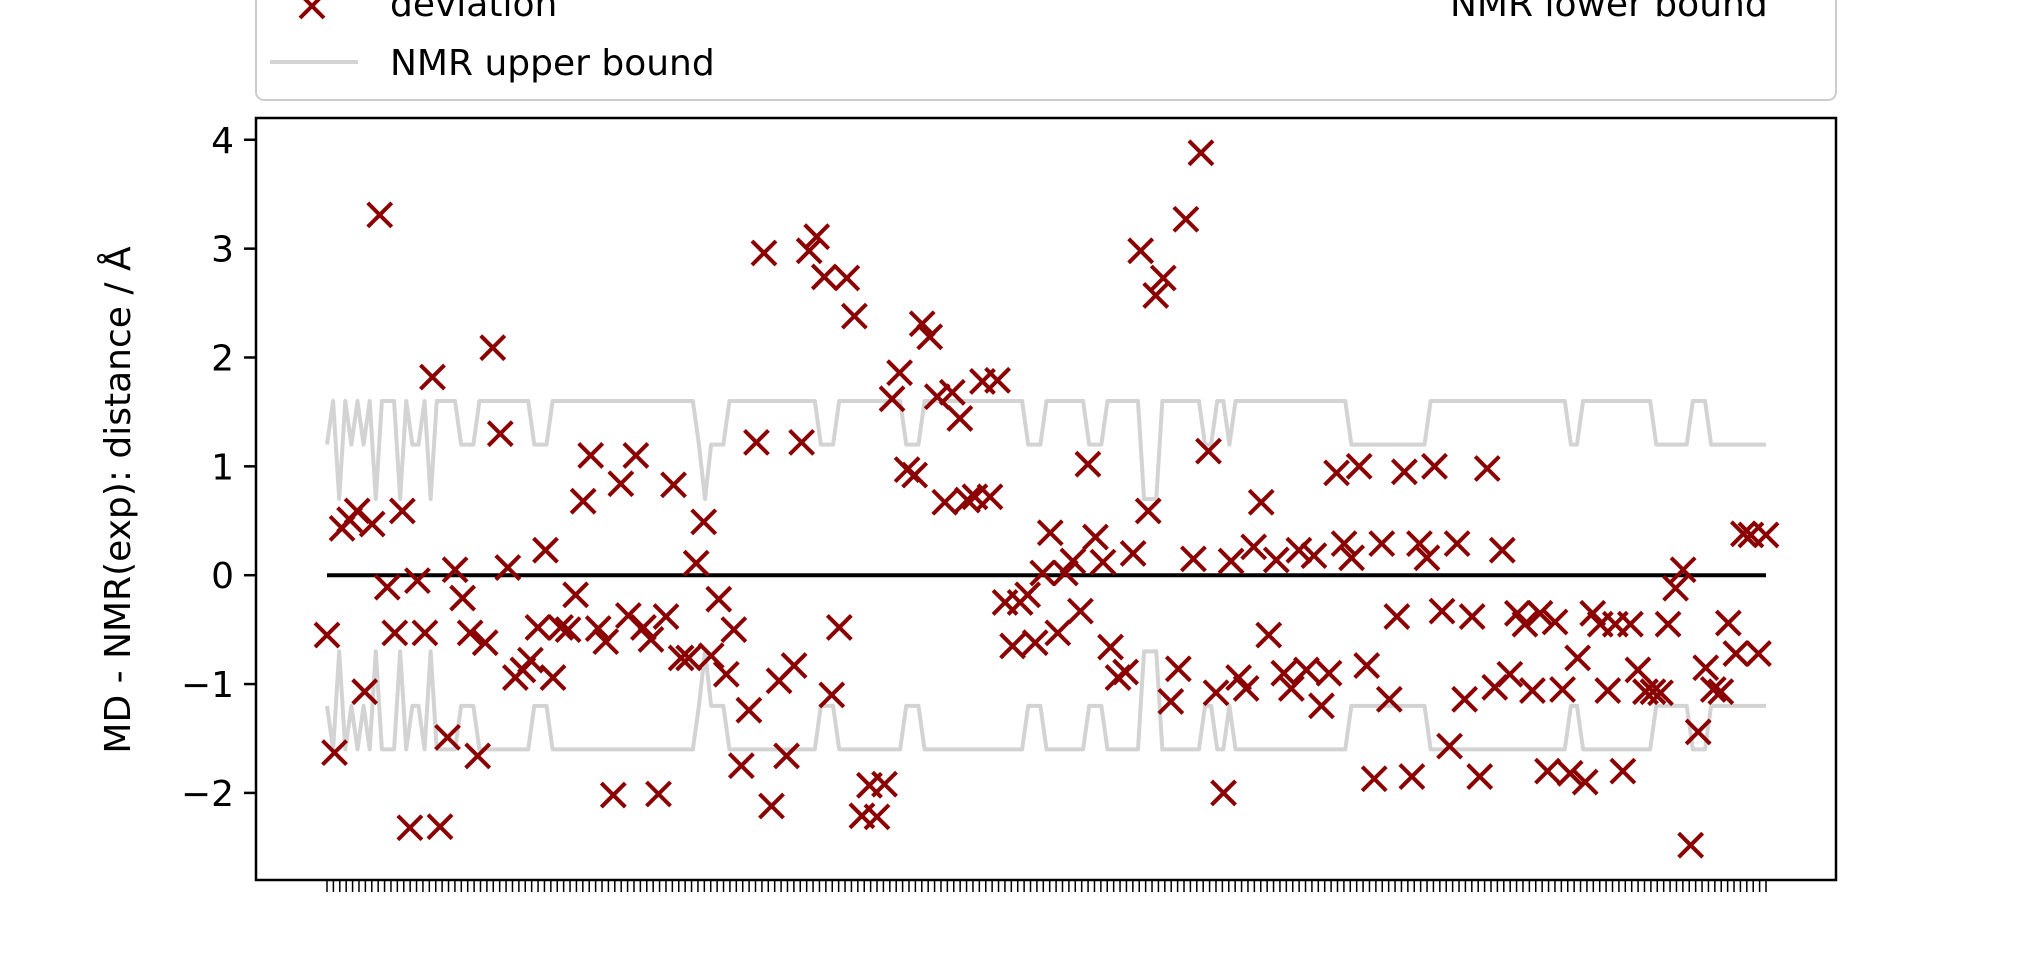 Image resolution: width=2019 pixels, height=980 pixels. What do you see at coordinates (207, 794) in the screenshot?
I see `y-tick-label: −2` at bounding box center [207, 794].